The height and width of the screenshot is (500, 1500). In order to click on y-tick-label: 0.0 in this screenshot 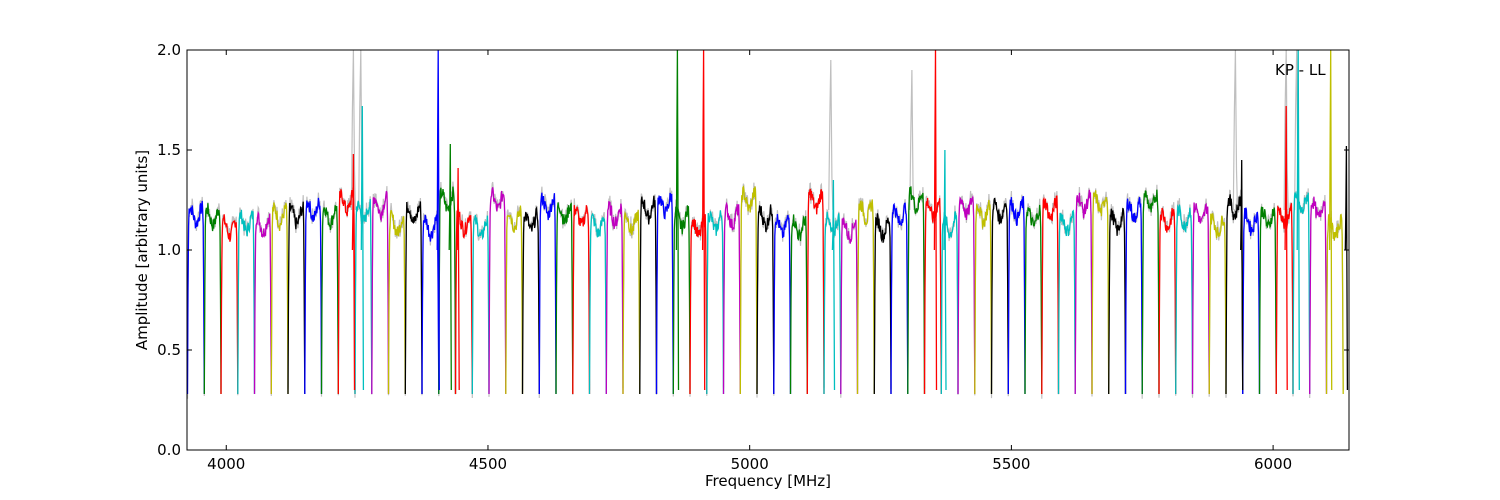, I will do `click(169, 450)`.